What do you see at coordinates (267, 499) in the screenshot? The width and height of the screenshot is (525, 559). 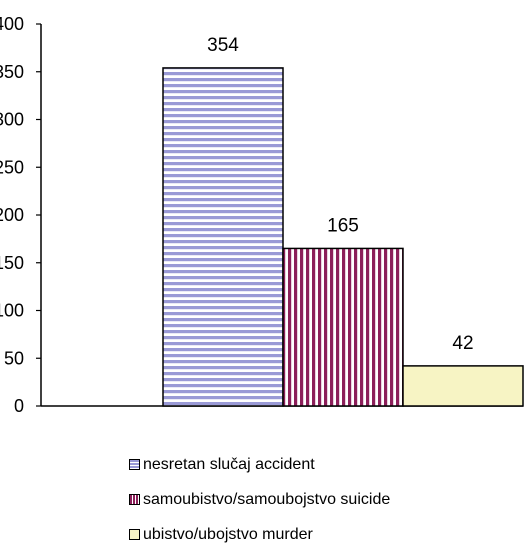 I see `legend-label-suicide: samoubistvo/samoubojstvo suicide` at bounding box center [267, 499].